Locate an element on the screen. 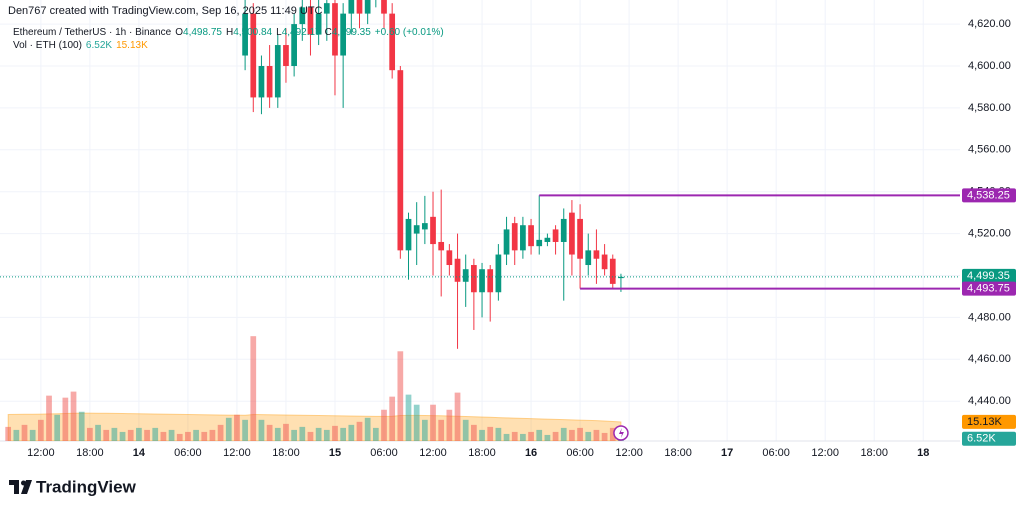  price-line-label: 4,538.25 is located at coordinates (988, 195).